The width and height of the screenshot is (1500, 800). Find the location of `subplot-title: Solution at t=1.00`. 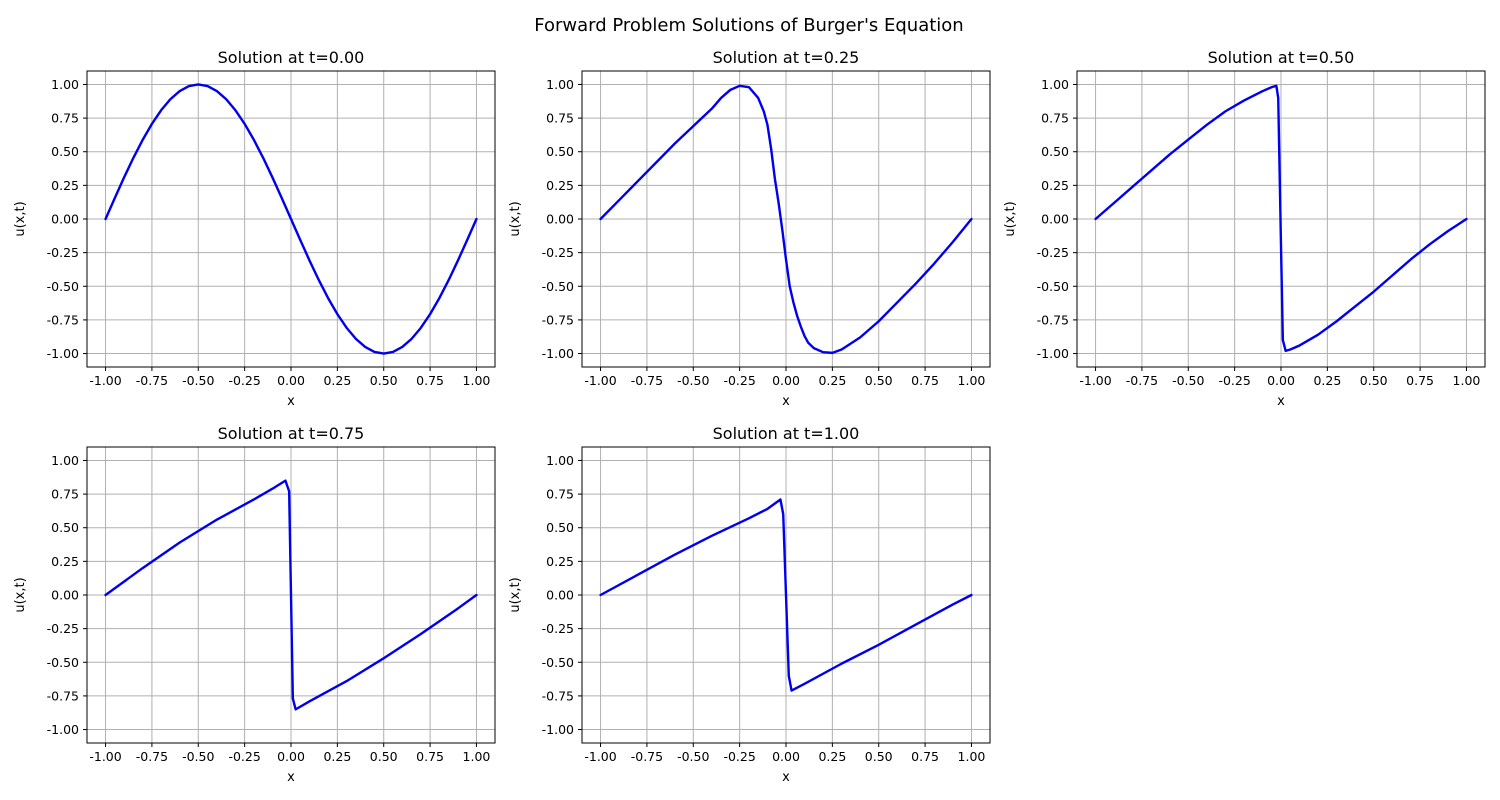

subplot-title: Solution at t=1.00 is located at coordinates (786, 433).